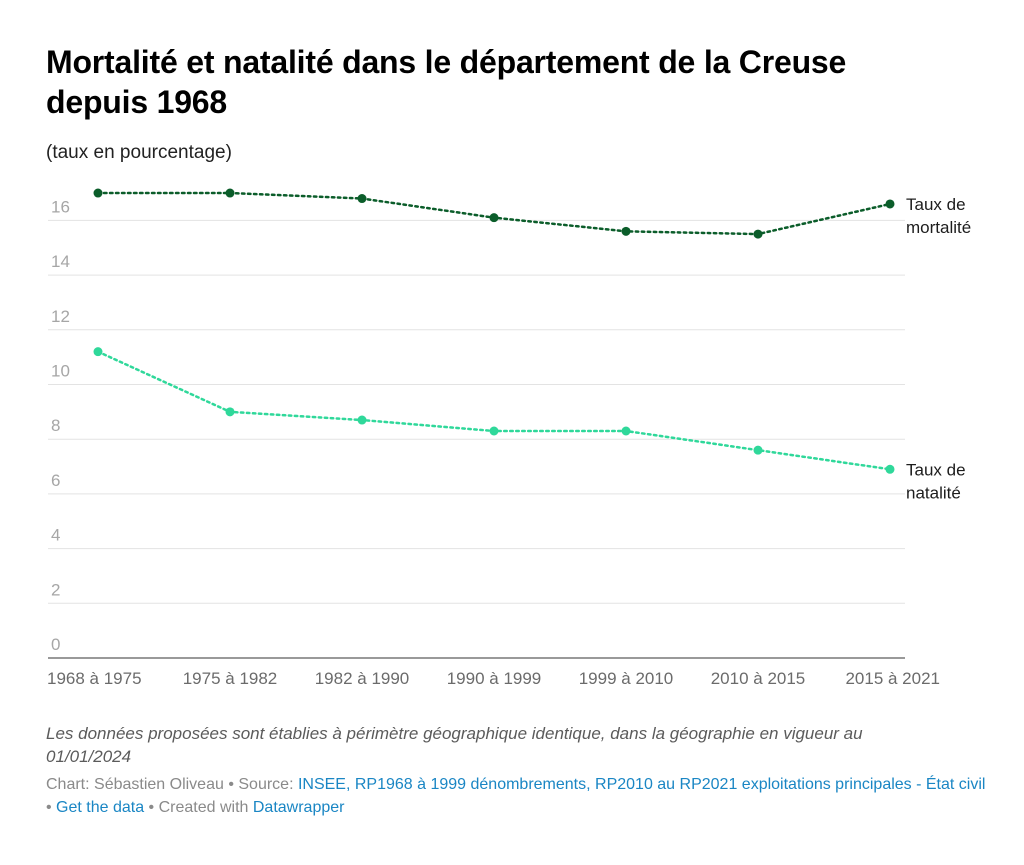  What do you see at coordinates (892, 678) in the screenshot?
I see `x-tick-label: 2015 à 2021` at bounding box center [892, 678].